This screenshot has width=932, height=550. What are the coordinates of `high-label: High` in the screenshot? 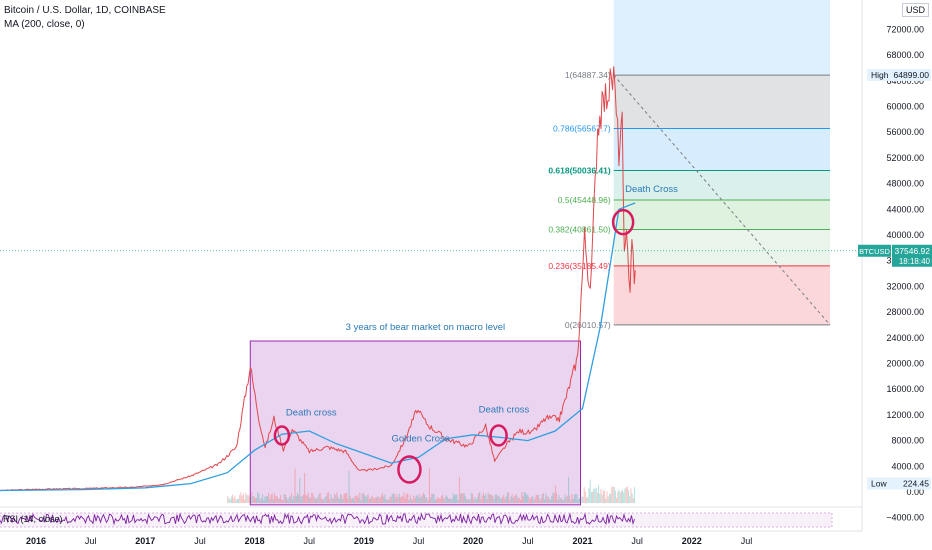 It's located at (880, 75).